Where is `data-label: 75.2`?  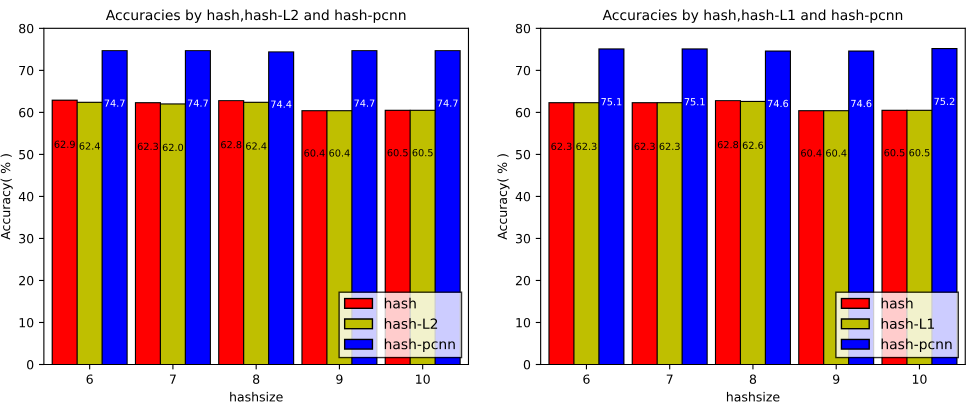 data-label: 75.2 is located at coordinates (944, 102).